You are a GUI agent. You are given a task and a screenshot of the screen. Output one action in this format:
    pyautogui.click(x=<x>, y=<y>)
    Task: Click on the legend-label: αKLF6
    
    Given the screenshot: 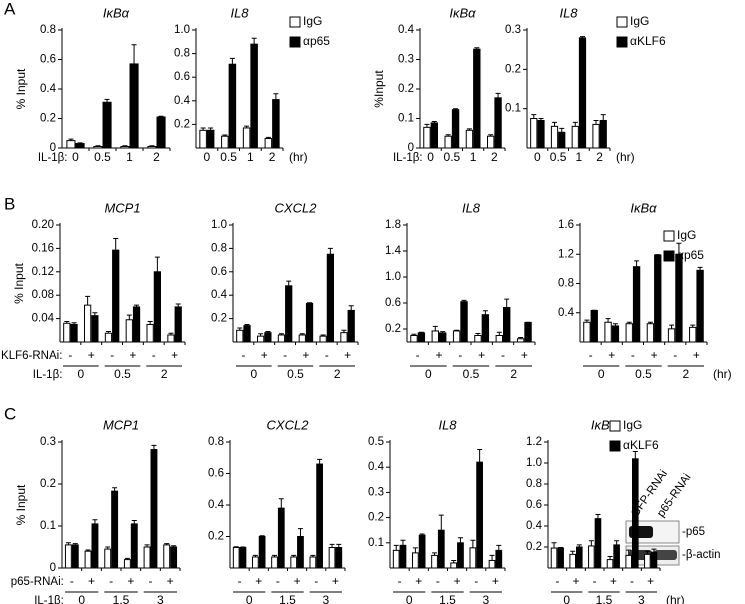 What is the action you would take?
    pyautogui.click(x=648, y=41)
    